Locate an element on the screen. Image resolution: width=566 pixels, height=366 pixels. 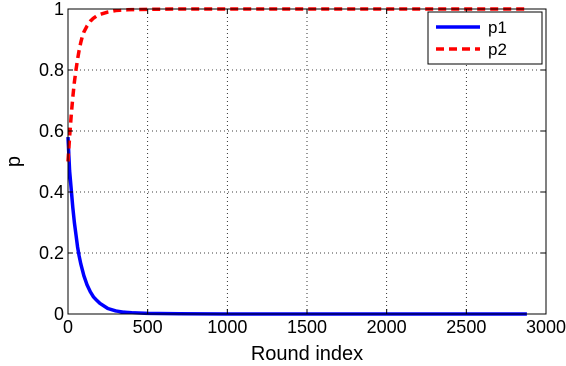
y-axis-label: p is located at coordinates (14, 161).